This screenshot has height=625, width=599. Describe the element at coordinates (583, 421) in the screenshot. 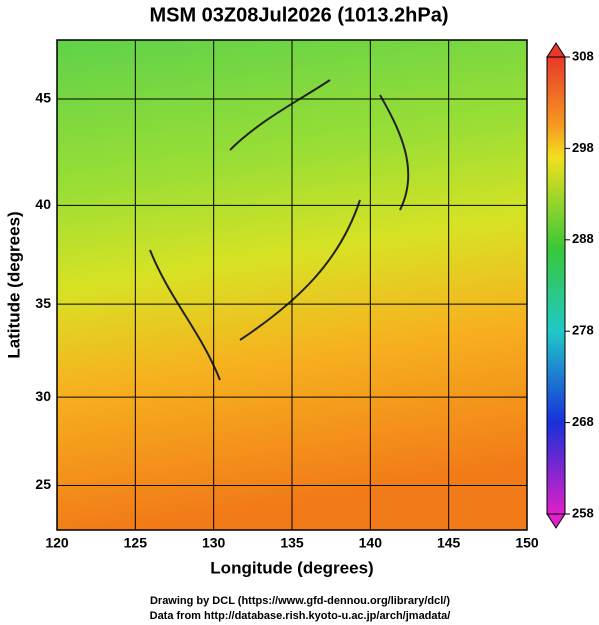

I see `colorbar-tick-label: 268` at that location.